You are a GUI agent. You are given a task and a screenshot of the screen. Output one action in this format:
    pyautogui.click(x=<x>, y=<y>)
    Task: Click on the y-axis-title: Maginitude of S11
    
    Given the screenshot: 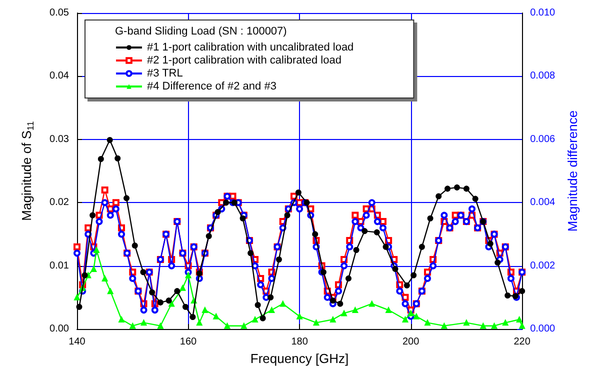 What is the action you would take?
    pyautogui.click(x=27, y=171)
    